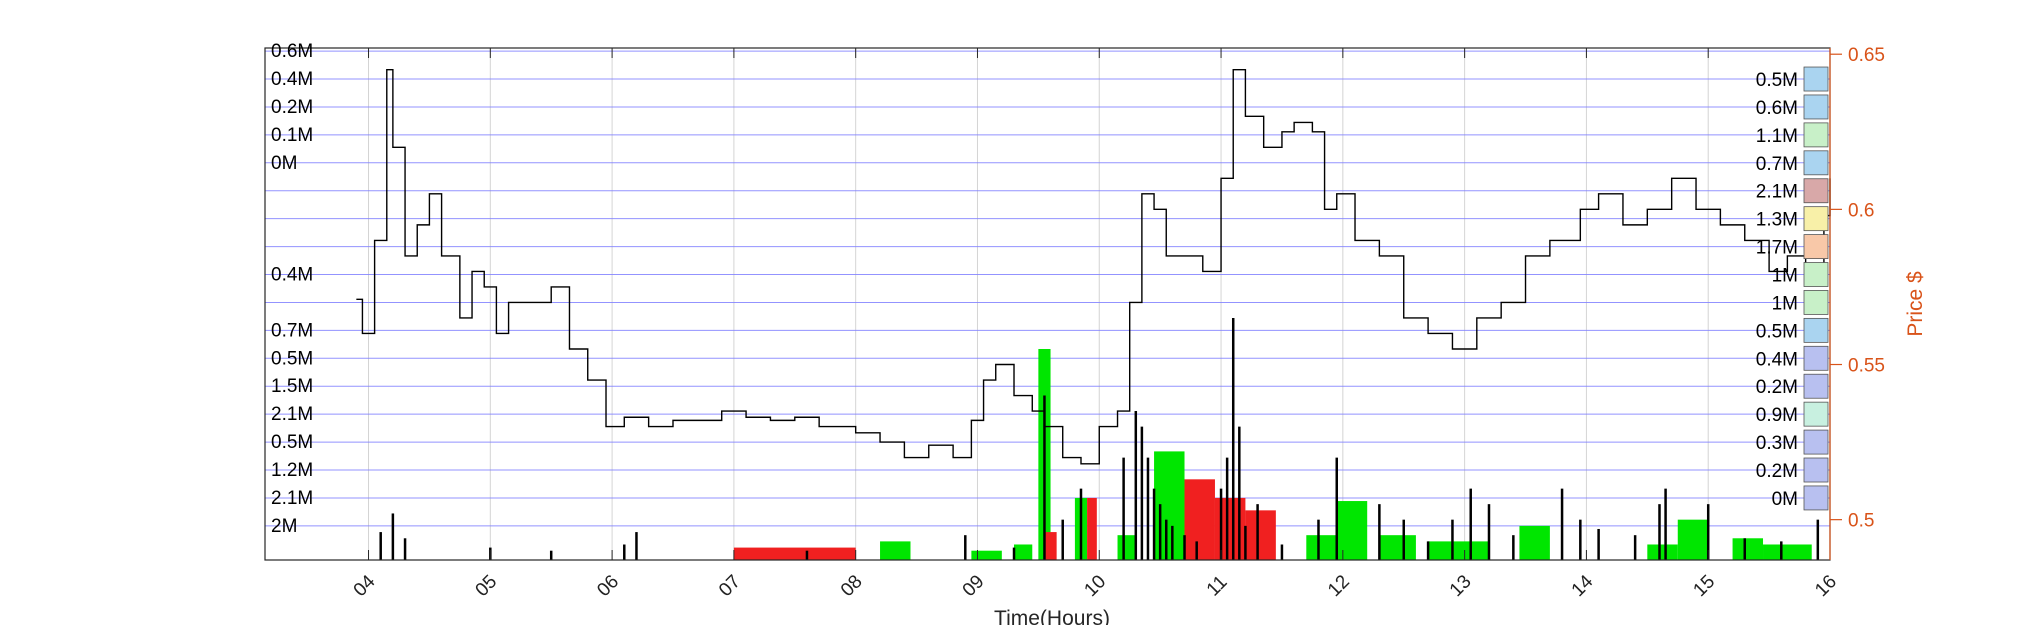 This screenshot has height=625, width=2031. What do you see at coordinates (1052, 616) in the screenshot?
I see `x-axis-title: Time(Hours)` at bounding box center [1052, 616].